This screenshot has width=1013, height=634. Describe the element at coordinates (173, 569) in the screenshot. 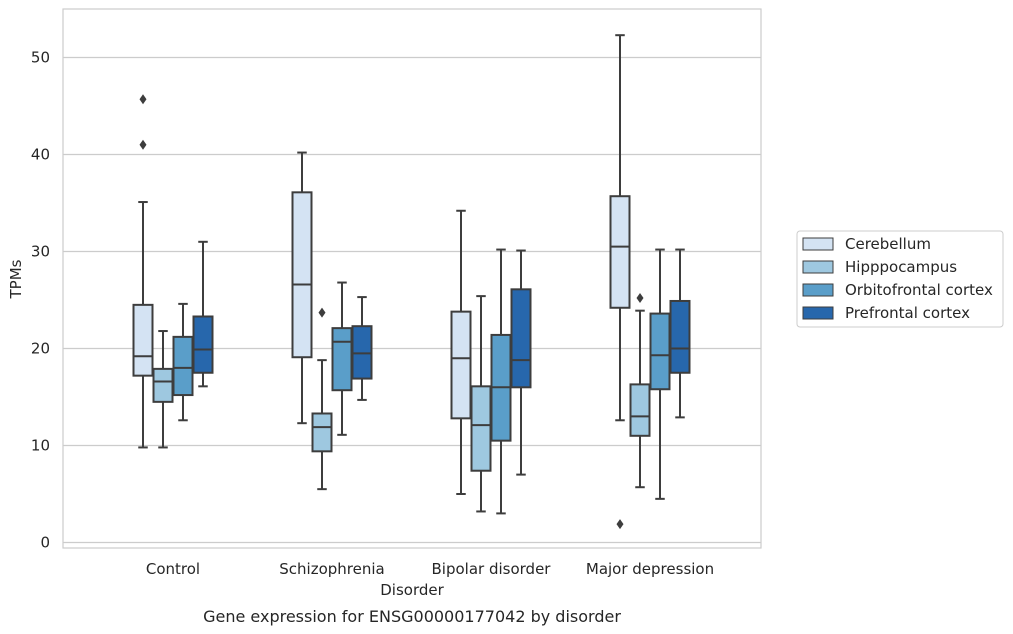

I see `x-tick-label: Control` at that location.